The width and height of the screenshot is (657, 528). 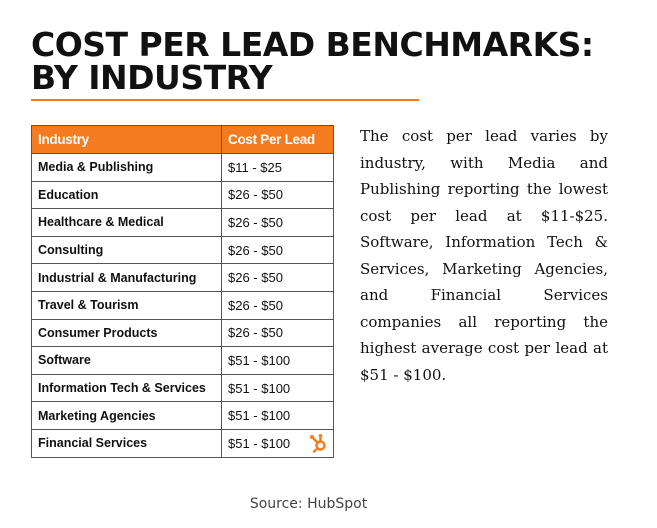 I want to click on title-underline, so click(x=225, y=100).